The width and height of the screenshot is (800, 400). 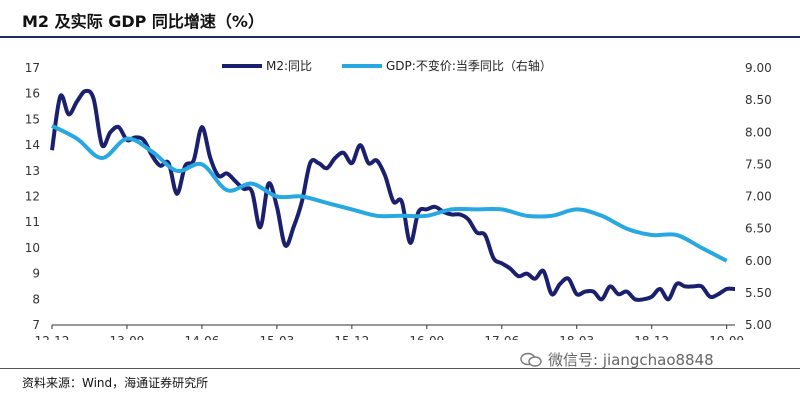 I want to click on right-tick-label: 5.50, so click(x=758, y=293).